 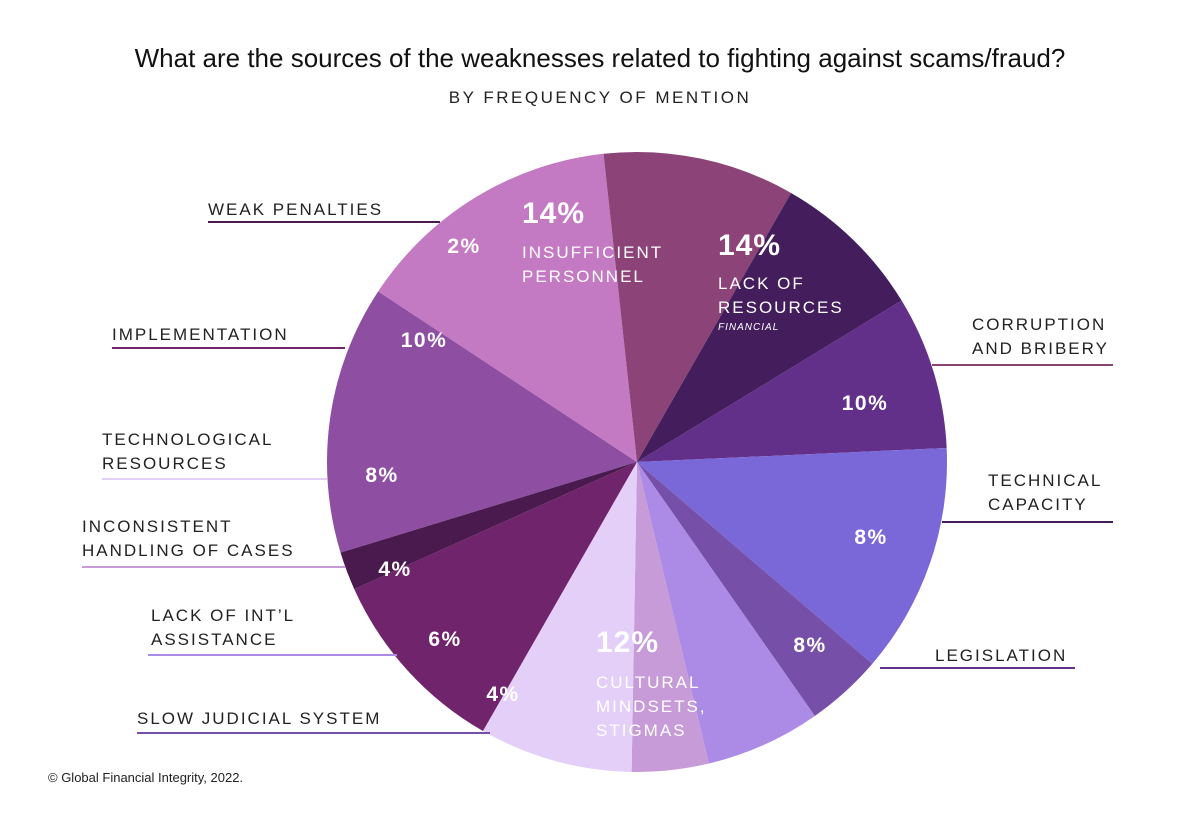 I want to click on category-label-slow-judicial-system: SLOW JUDICIAL SYSTEM, so click(x=259, y=718).